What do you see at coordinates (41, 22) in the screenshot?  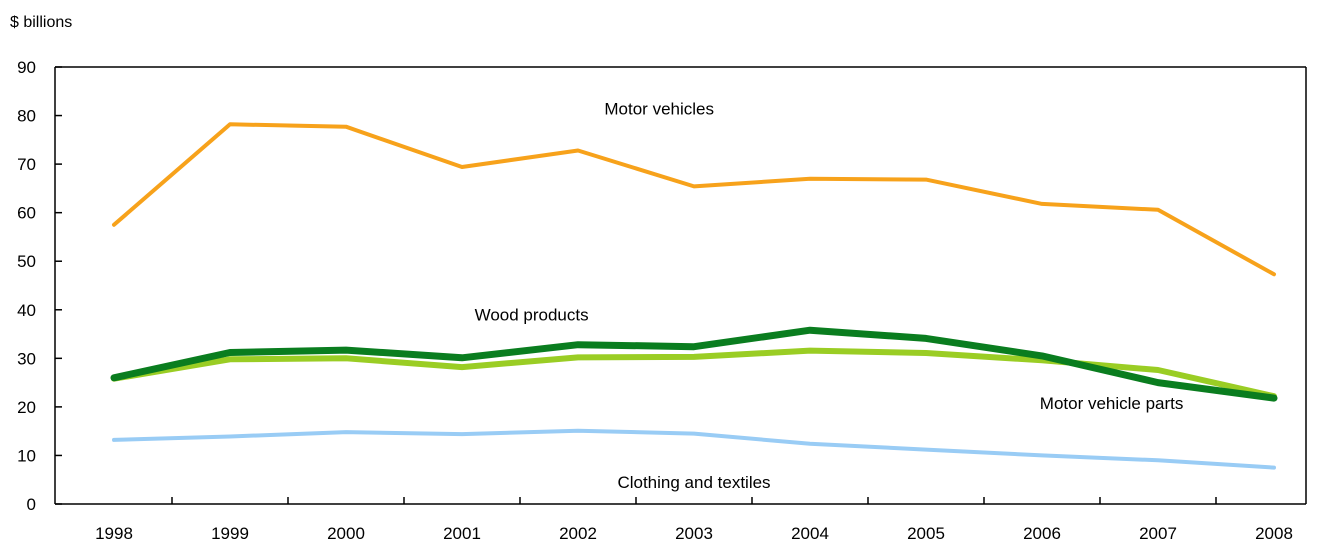 I see `y-axis-label: $ billions` at bounding box center [41, 22].